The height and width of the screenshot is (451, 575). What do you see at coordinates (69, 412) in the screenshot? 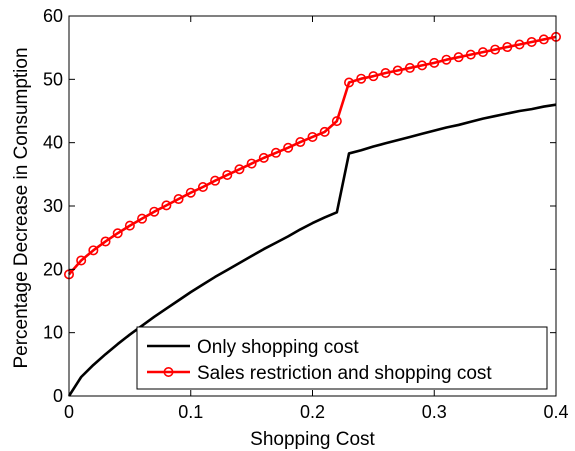
I see `x-tick-label: 0` at bounding box center [69, 412].